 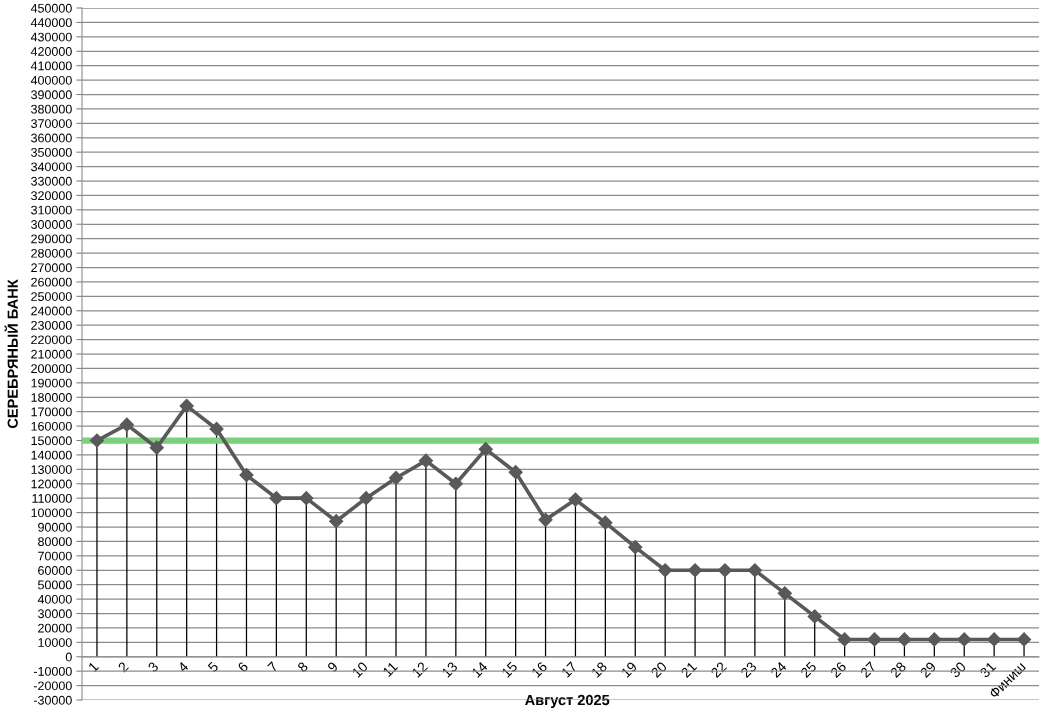 What do you see at coordinates (55, 642) in the screenshot?
I see `y-tick-label: 10000` at bounding box center [55, 642].